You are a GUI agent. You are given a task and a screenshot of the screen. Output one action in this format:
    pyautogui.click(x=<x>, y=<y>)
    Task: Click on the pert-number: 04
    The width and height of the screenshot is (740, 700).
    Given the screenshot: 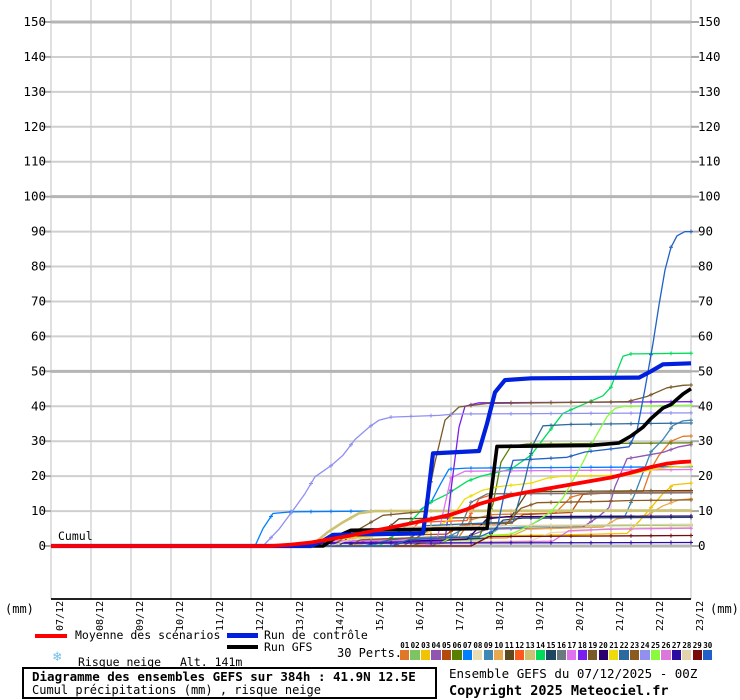 What is the action you would take?
    pyautogui.click(x=436, y=645)
    